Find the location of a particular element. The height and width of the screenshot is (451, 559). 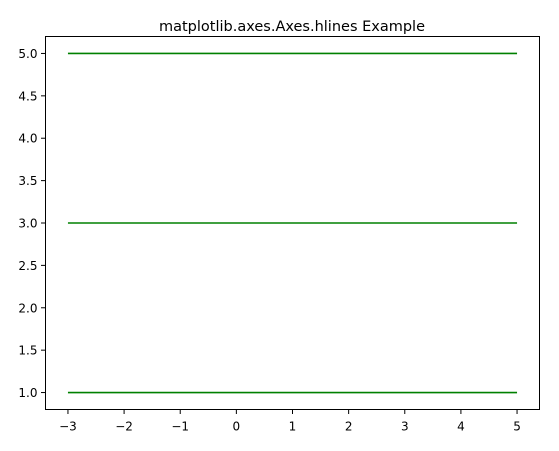

y-tick-label: 3.5 is located at coordinates (27, 181).